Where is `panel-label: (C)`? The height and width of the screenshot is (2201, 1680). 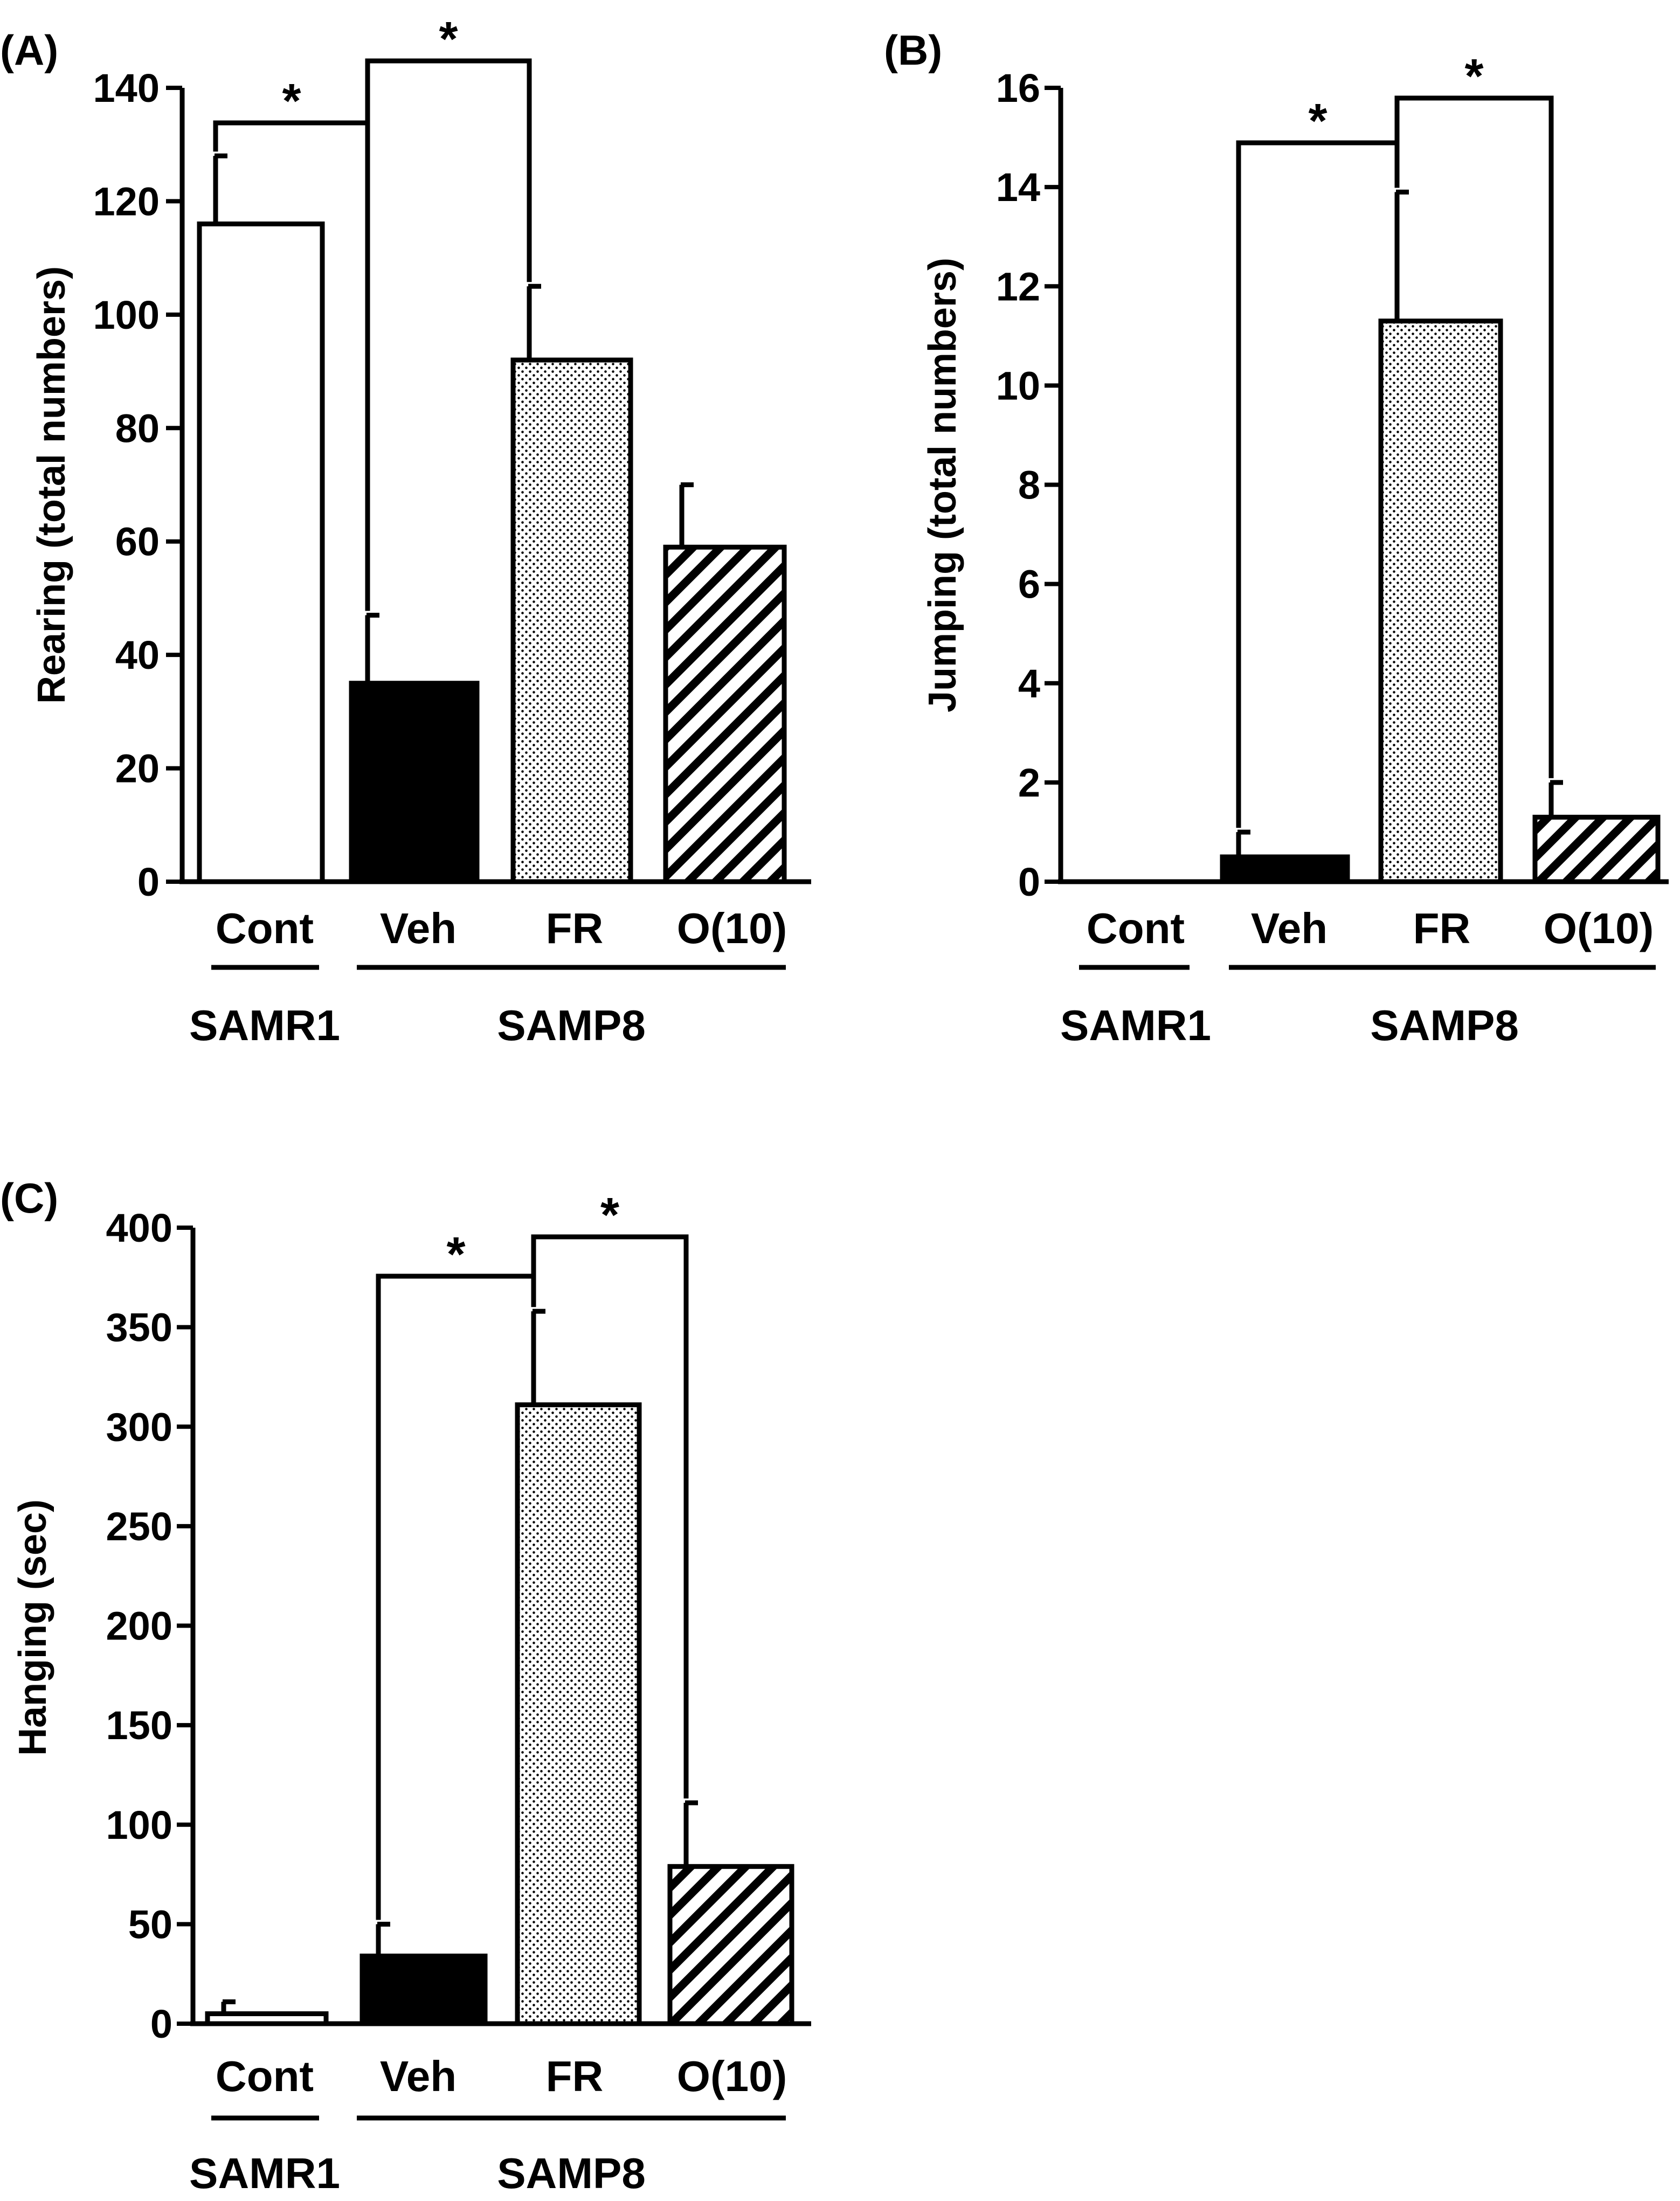
panel-label: (C) is located at coordinates (29, 1198).